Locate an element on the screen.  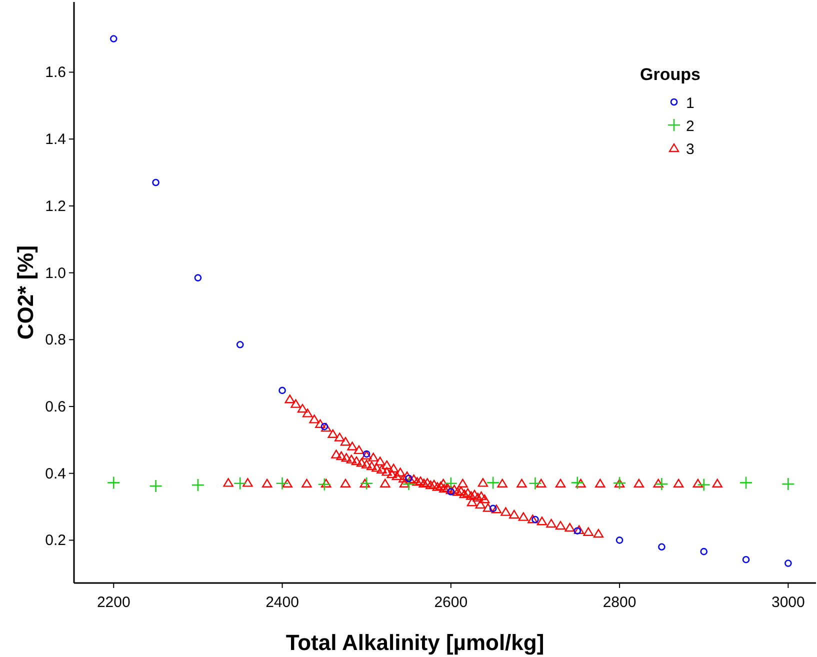
x-tick-label: 2800 is located at coordinates (619, 602).